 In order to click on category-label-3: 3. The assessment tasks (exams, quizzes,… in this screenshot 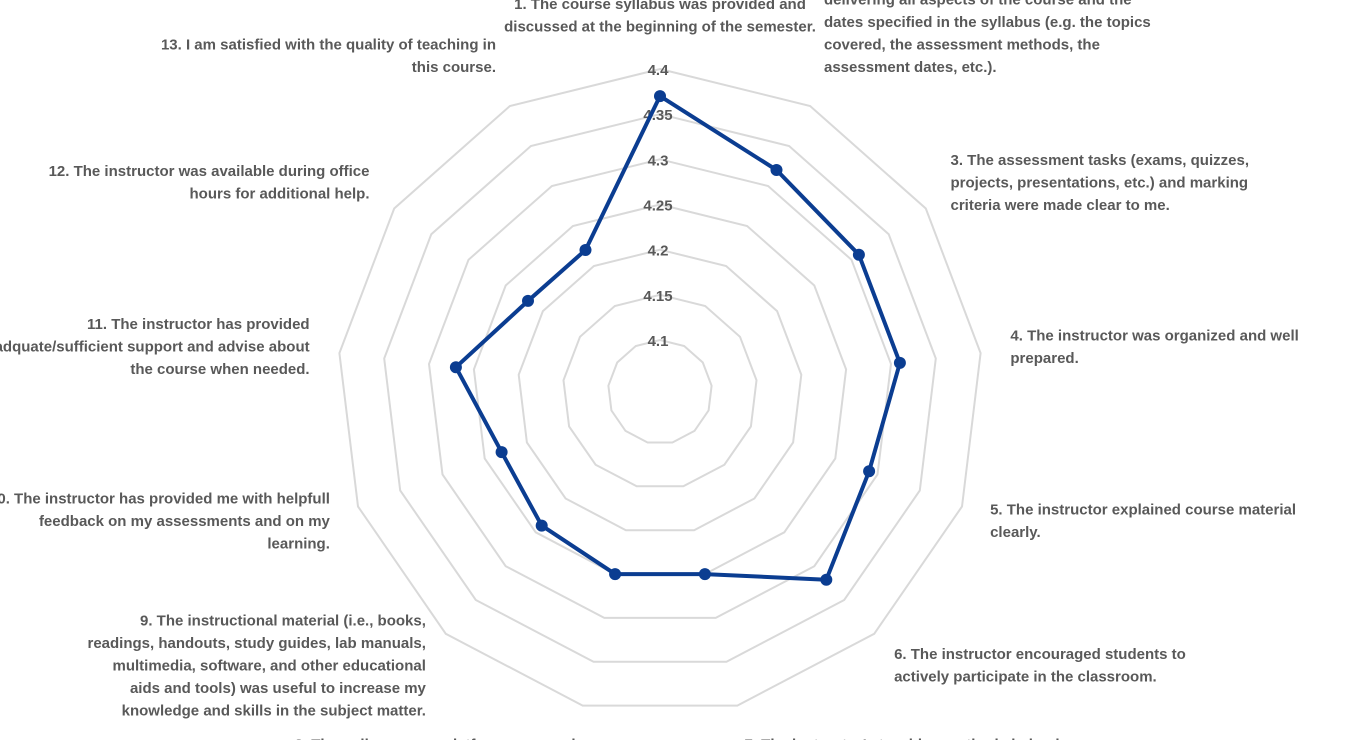, I will do `click(1100, 183)`.